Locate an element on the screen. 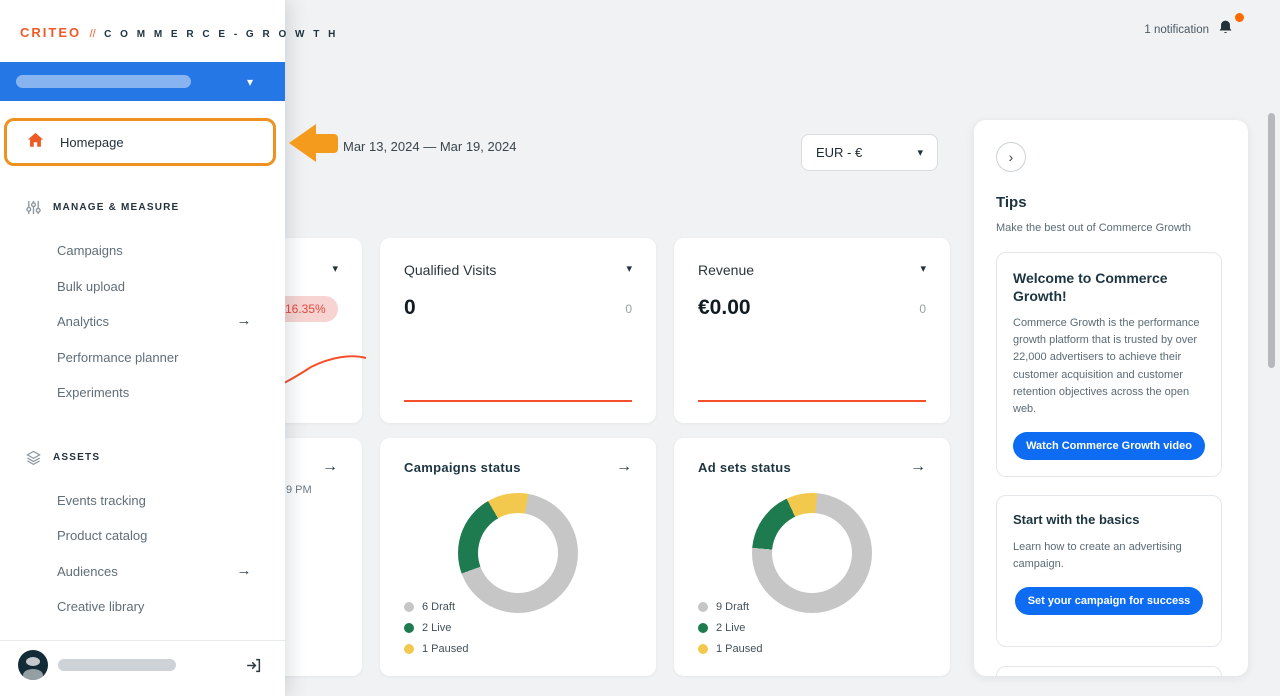 The image size is (1280, 696). sidebar-item-label: Homepage is located at coordinates (92, 142).